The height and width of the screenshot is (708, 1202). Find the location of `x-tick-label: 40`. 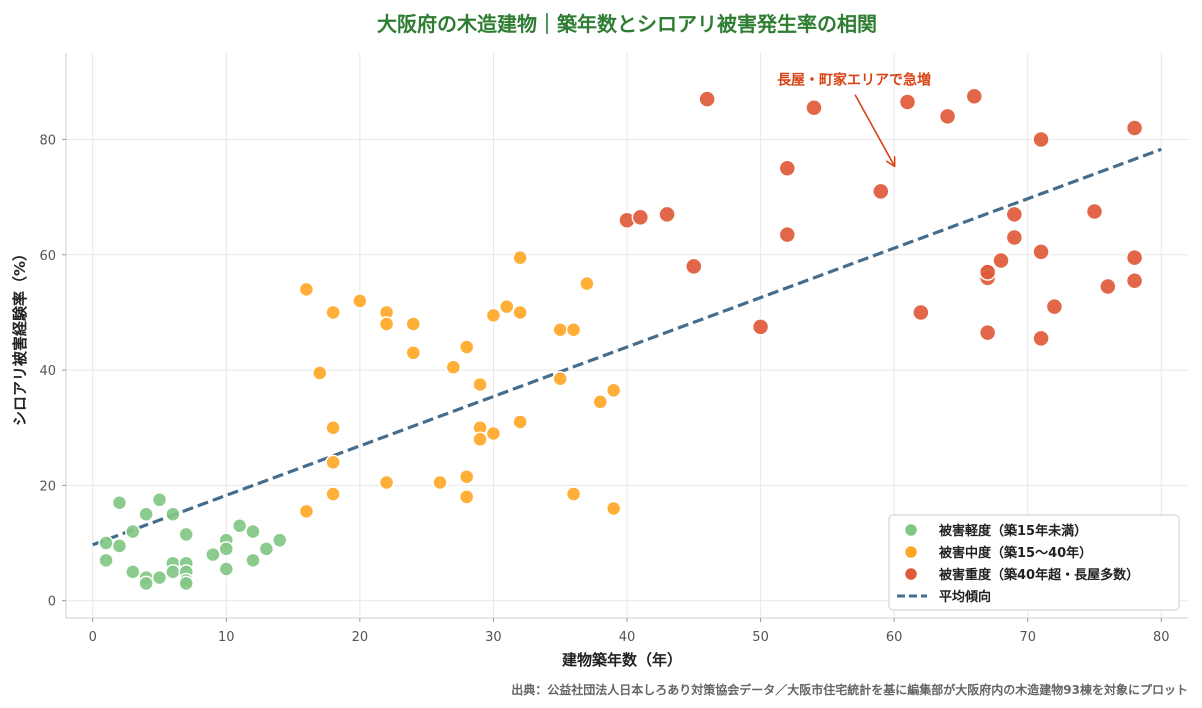

x-tick-label: 40 is located at coordinates (627, 637).